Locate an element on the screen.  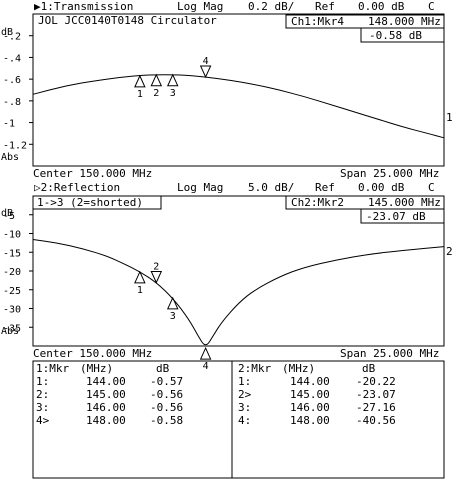
ch1-marker-readout-value: -0.58 dB is located at coordinates (395, 35).